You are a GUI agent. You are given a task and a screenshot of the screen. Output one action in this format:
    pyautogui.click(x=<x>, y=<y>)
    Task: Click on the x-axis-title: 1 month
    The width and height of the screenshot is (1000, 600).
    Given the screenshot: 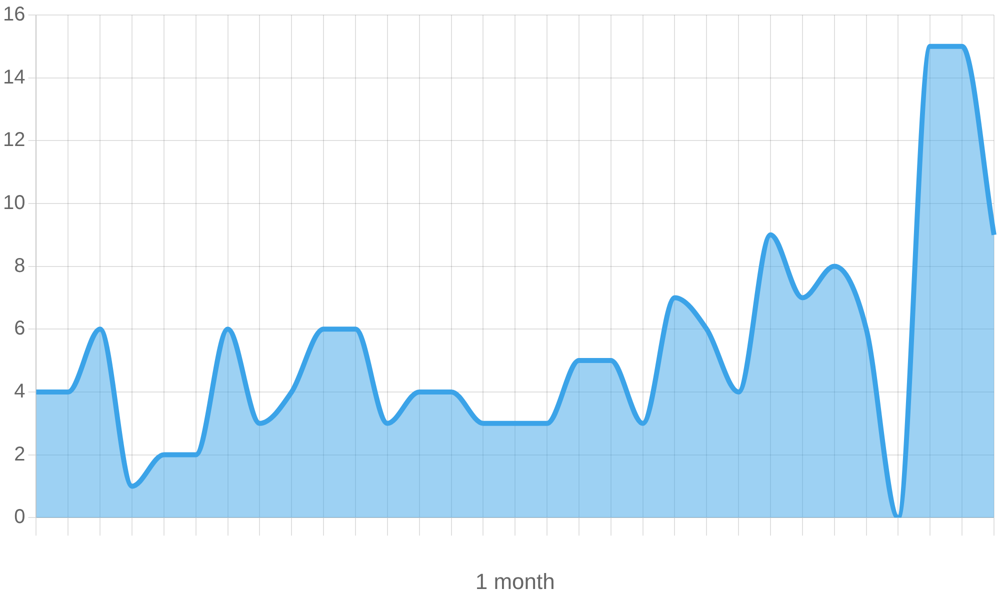 What is the action you would take?
    pyautogui.click(x=515, y=581)
    